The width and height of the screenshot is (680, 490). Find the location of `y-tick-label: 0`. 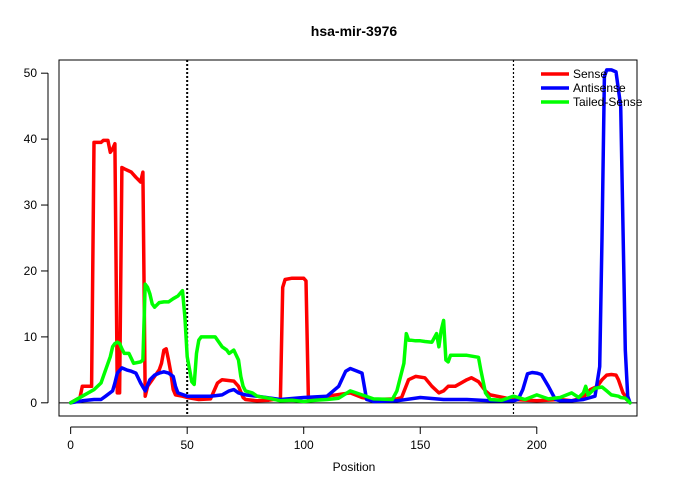

y-tick-label: 0 is located at coordinates (33, 403).